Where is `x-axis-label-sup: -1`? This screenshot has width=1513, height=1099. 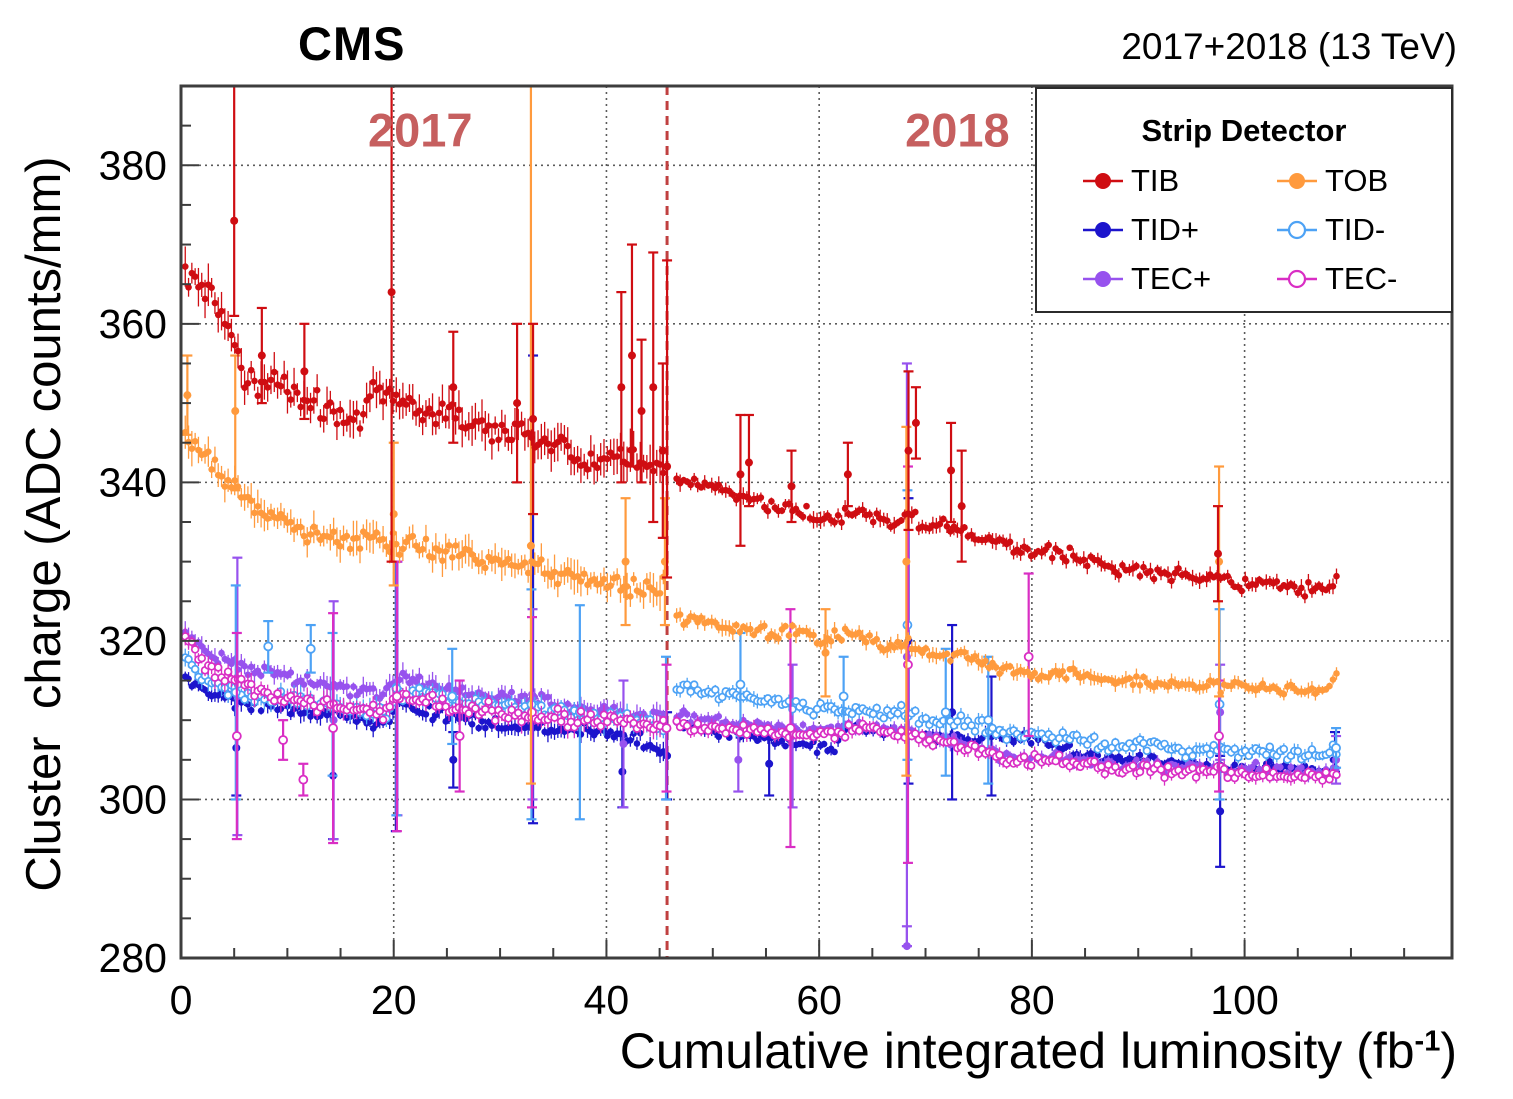 x-axis-label-sup: -1 is located at coordinates (1427, 1041).